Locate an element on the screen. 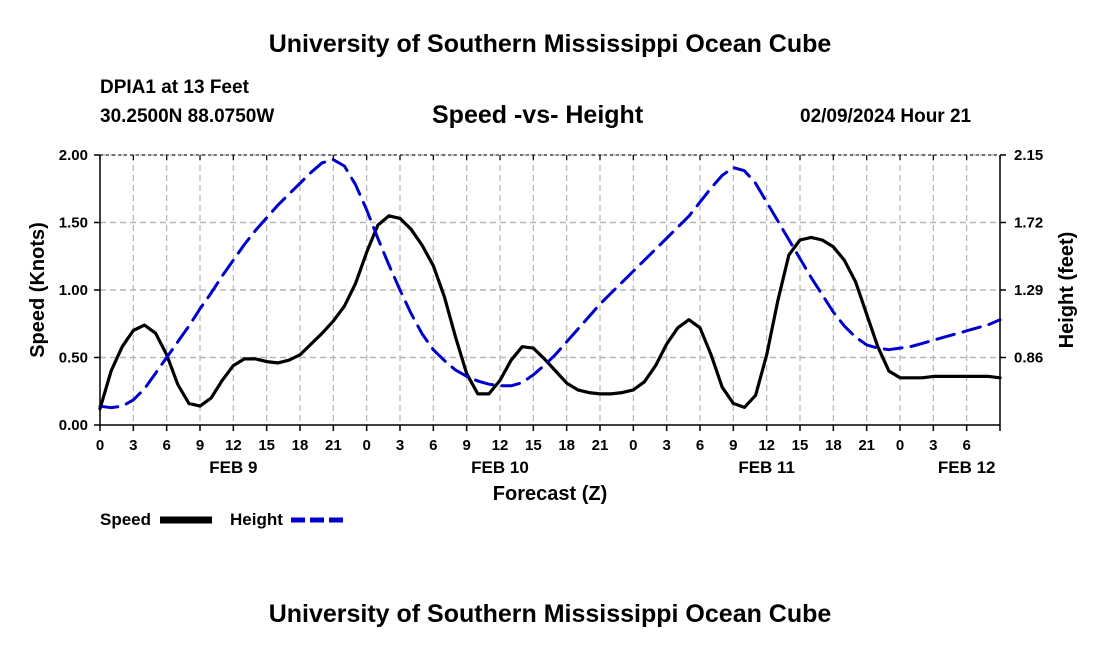 Image resolution: width=1100 pixels, height=650 pixels. y-tick-label: 1.50 is located at coordinates (73, 223).